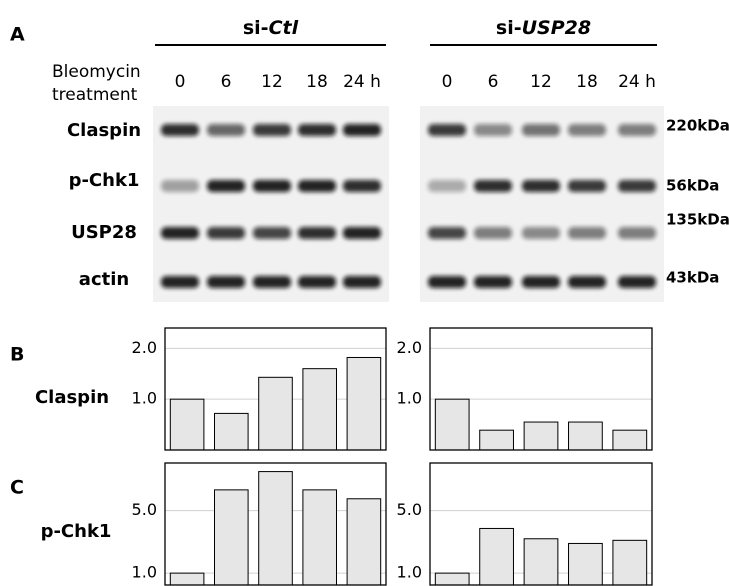 This screenshot has height=586, width=729. What do you see at coordinates (104, 180) in the screenshot?
I see `row-label: p-Chk1` at bounding box center [104, 180].